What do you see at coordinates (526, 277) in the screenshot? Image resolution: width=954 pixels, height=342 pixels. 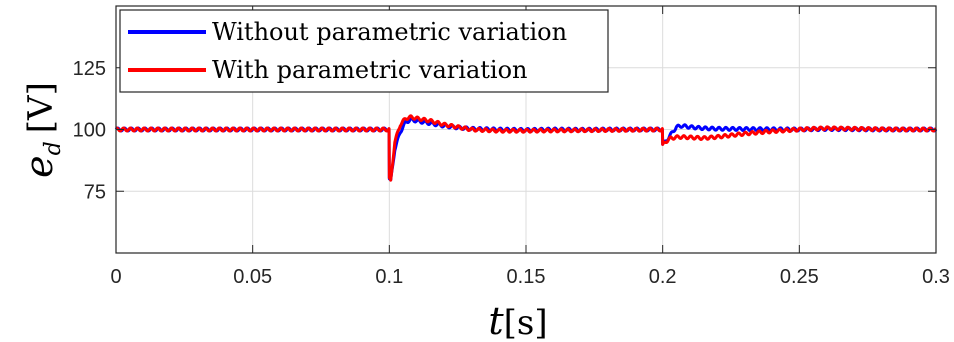 I see `x-tick-label: 0.15` at bounding box center [526, 277].